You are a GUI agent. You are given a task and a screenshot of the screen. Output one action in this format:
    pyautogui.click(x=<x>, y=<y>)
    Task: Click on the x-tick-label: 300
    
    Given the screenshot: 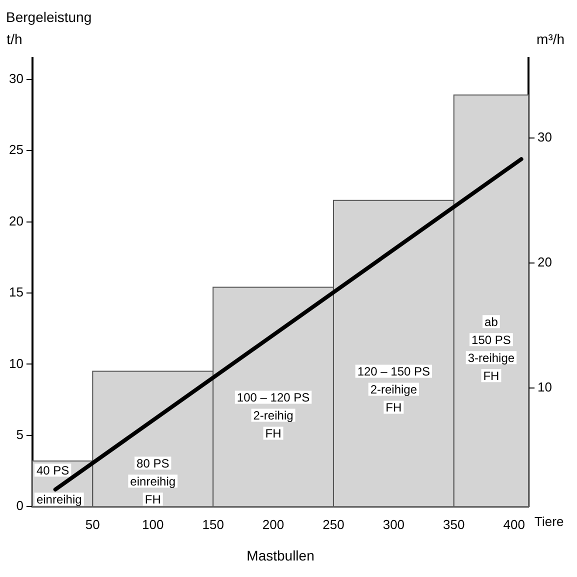 What is the action you would take?
    pyautogui.click(x=393, y=524)
    